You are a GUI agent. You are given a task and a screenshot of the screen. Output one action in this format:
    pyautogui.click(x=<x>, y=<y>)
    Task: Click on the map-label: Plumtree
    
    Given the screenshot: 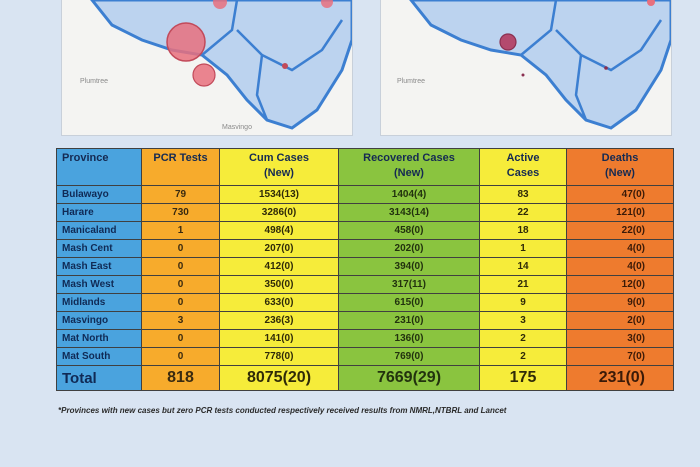 What is the action you would take?
    pyautogui.click(x=94, y=81)
    